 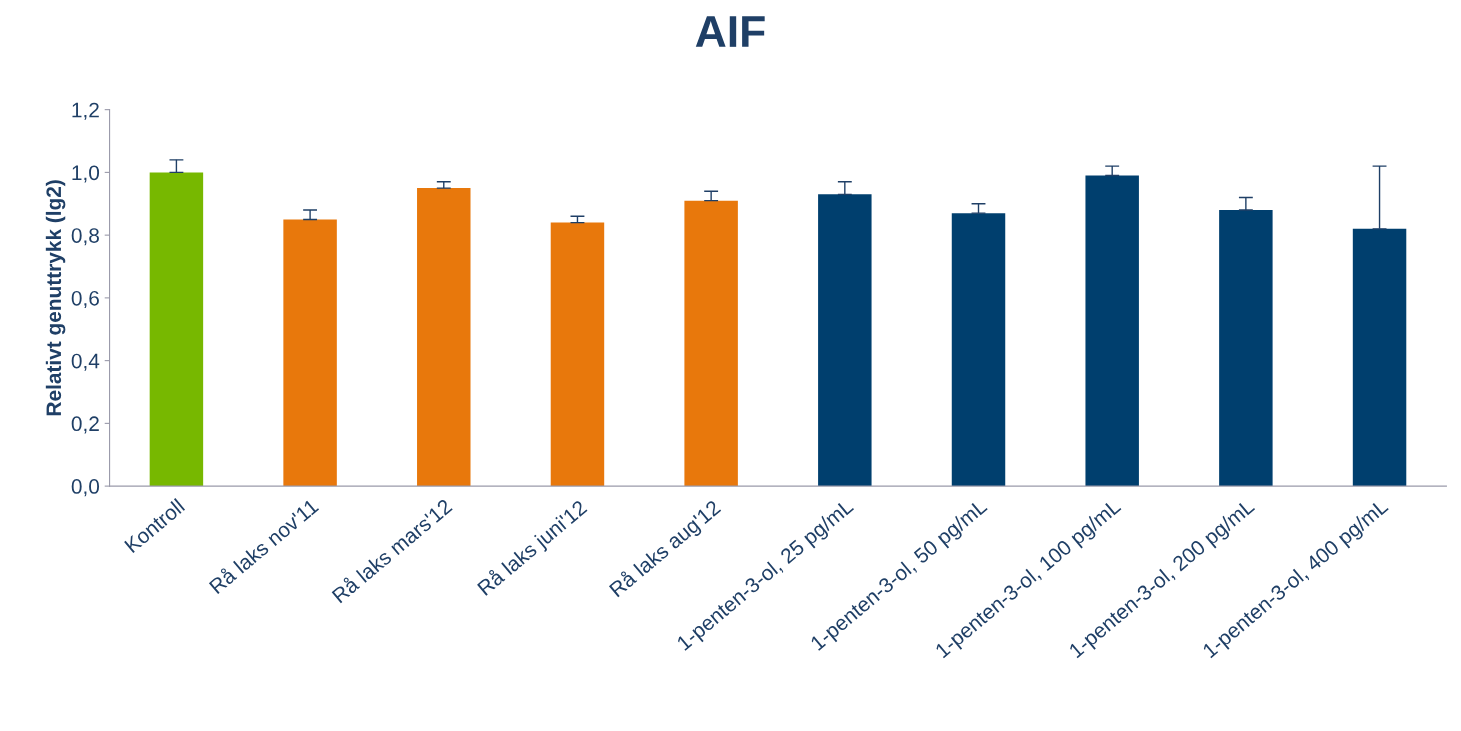 What do you see at coordinates (730, 31) in the screenshot?
I see `chart-title: AIF` at bounding box center [730, 31].